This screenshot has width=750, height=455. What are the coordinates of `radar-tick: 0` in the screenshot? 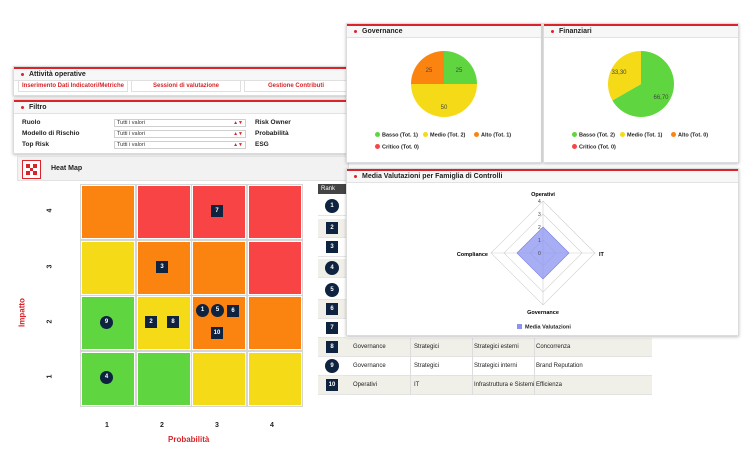 It's located at (539, 254).